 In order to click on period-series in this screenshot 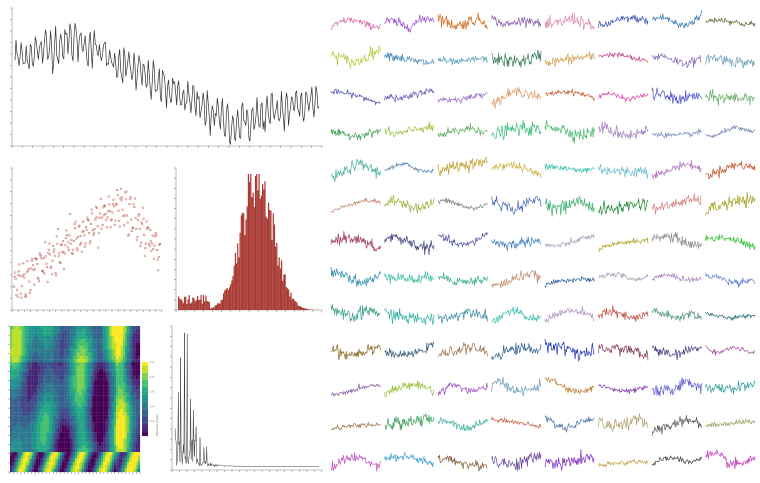, I will do `click(246, 400)`.